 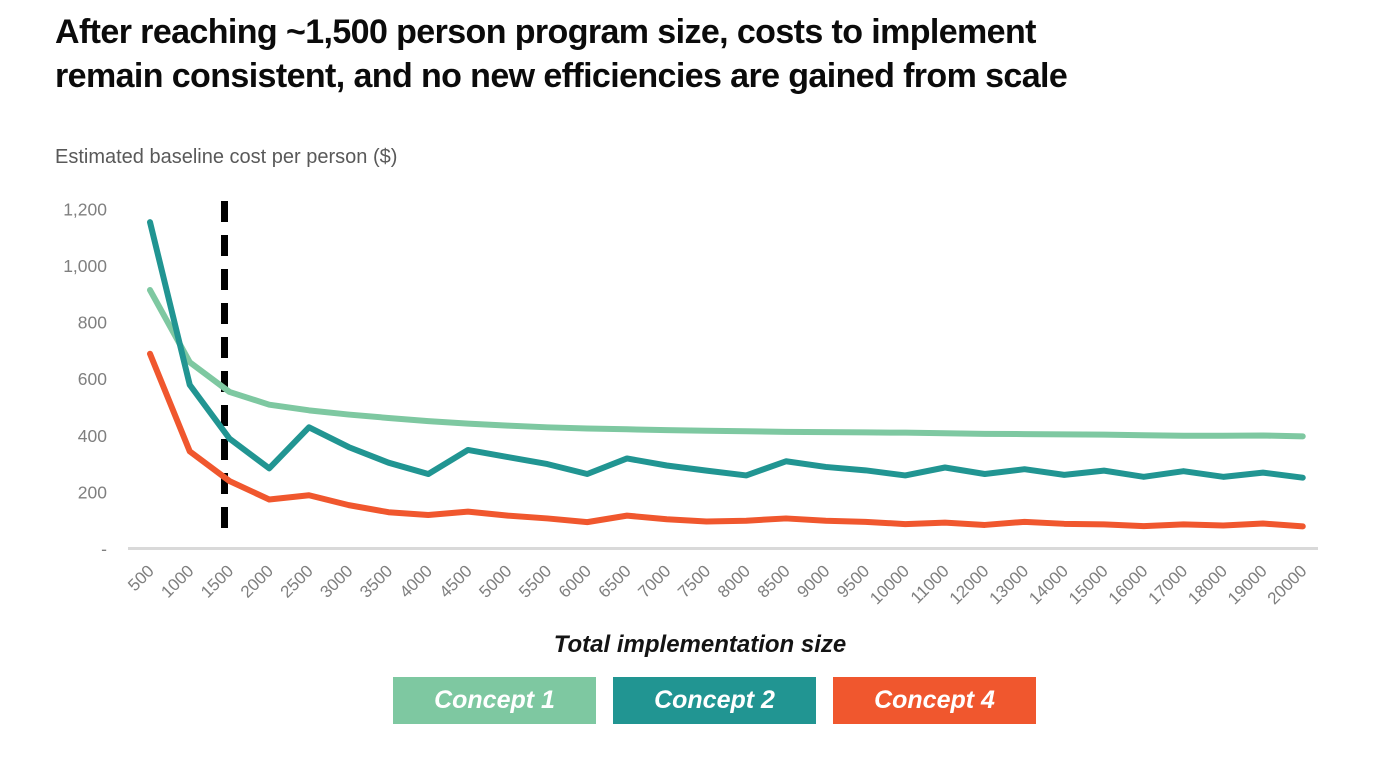 I want to click on x-axis-tick-label: 19000, so click(x=1247, y=584).